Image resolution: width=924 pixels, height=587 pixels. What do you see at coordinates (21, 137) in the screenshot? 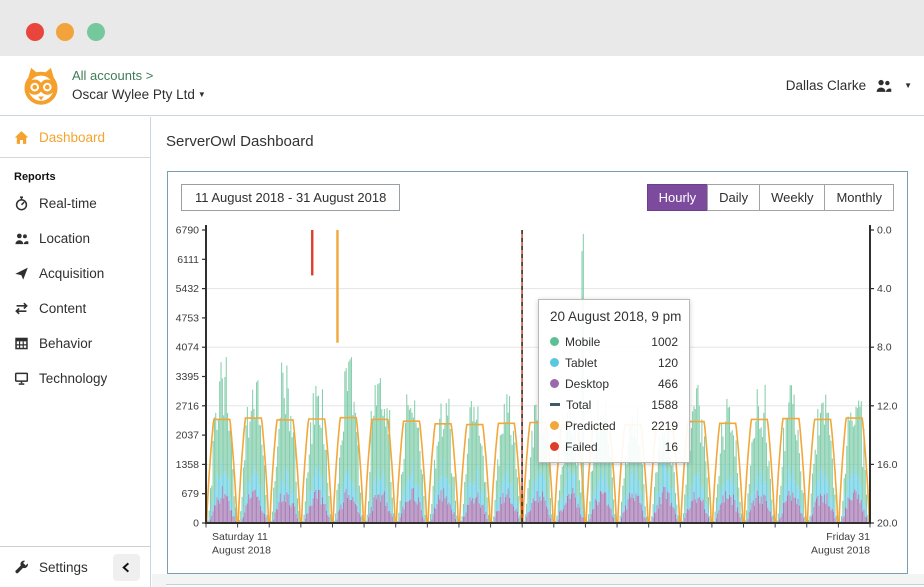
I see `home-icon` at bounding box center [21, 137].